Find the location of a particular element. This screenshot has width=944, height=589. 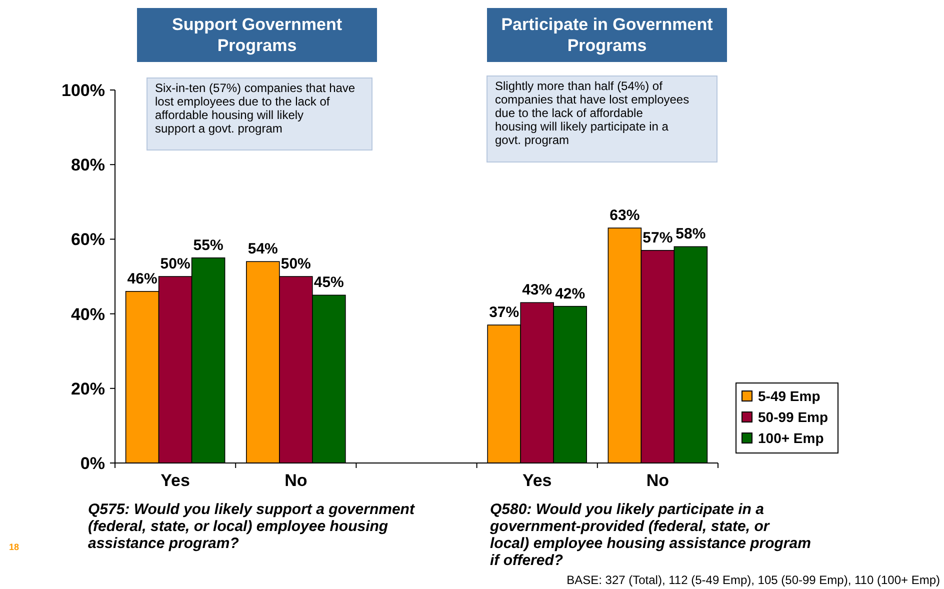

data-label: 58% is located at coordinates (691, 234).